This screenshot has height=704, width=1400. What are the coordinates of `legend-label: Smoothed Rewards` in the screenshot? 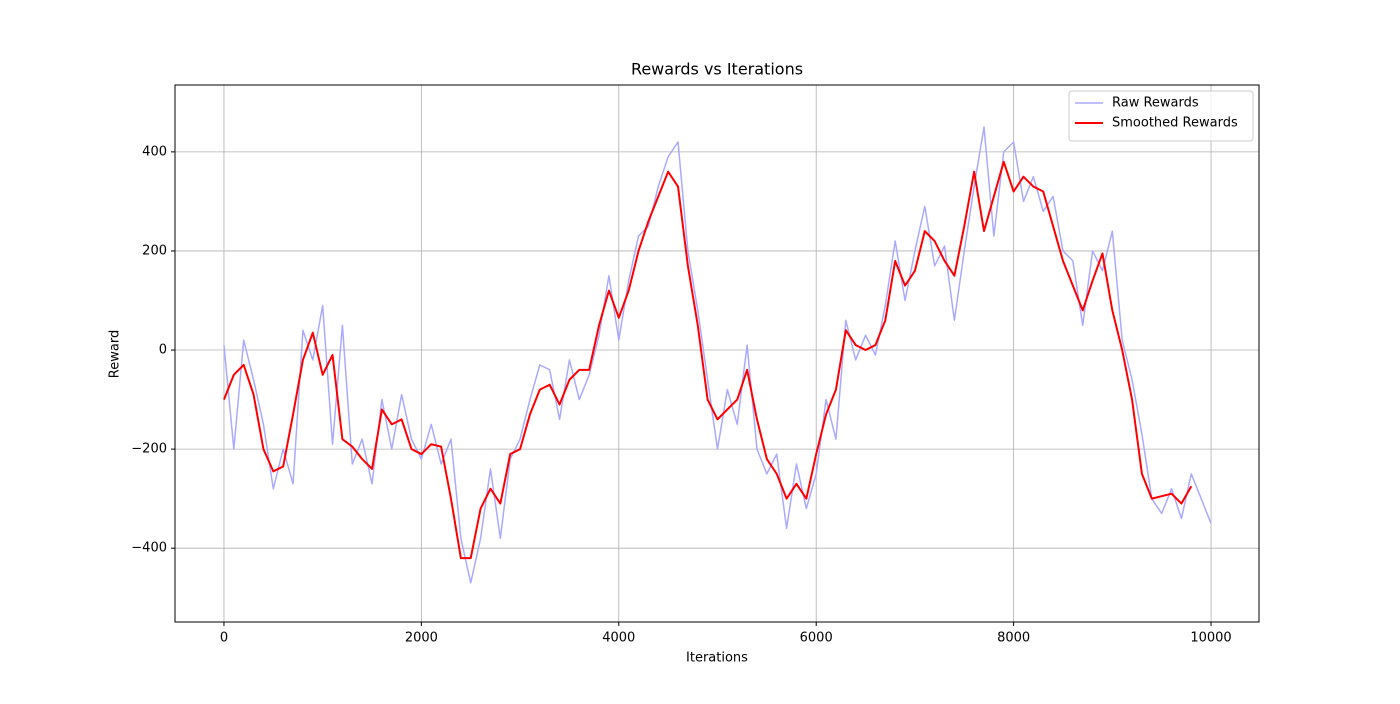 It's located at (1175, 123).